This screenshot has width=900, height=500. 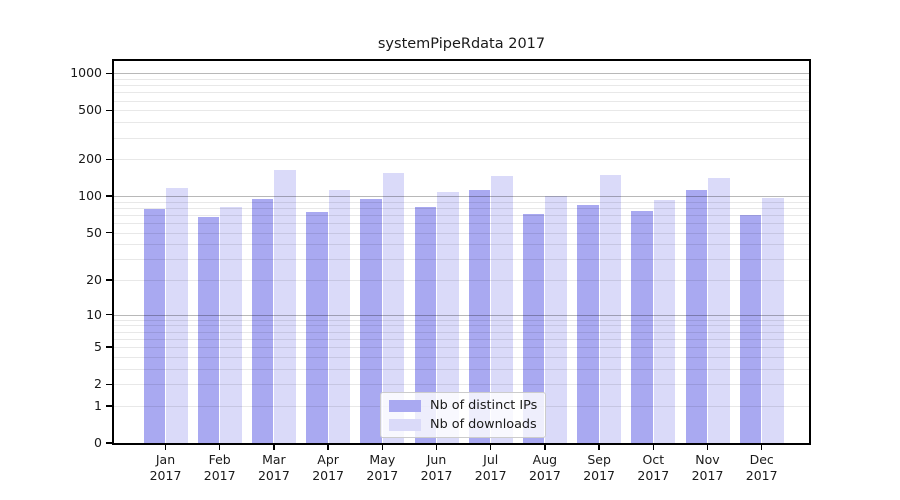 I want to click on bar-downloads-jun, so click(x=448, y=317).